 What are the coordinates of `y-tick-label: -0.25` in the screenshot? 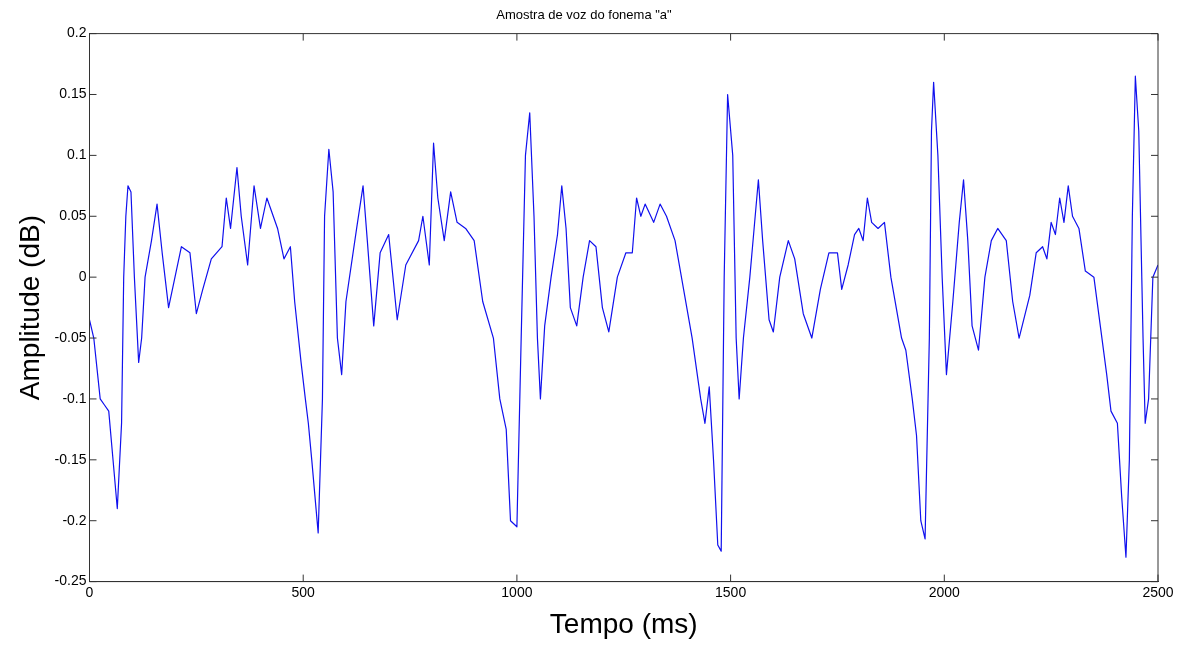 It's located at (70, 580).